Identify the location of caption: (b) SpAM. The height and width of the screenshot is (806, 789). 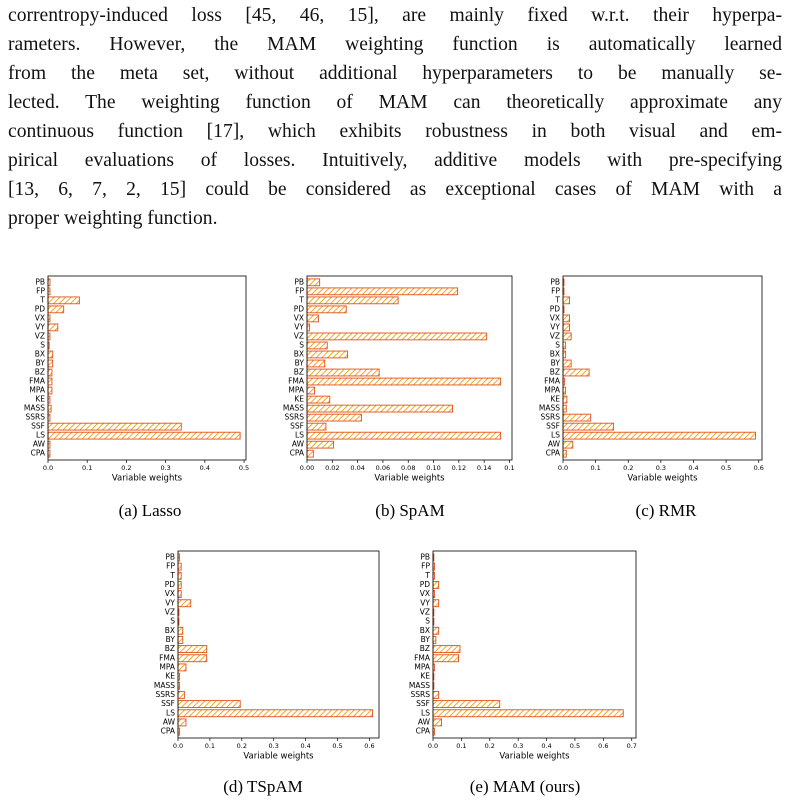
(409, 510).